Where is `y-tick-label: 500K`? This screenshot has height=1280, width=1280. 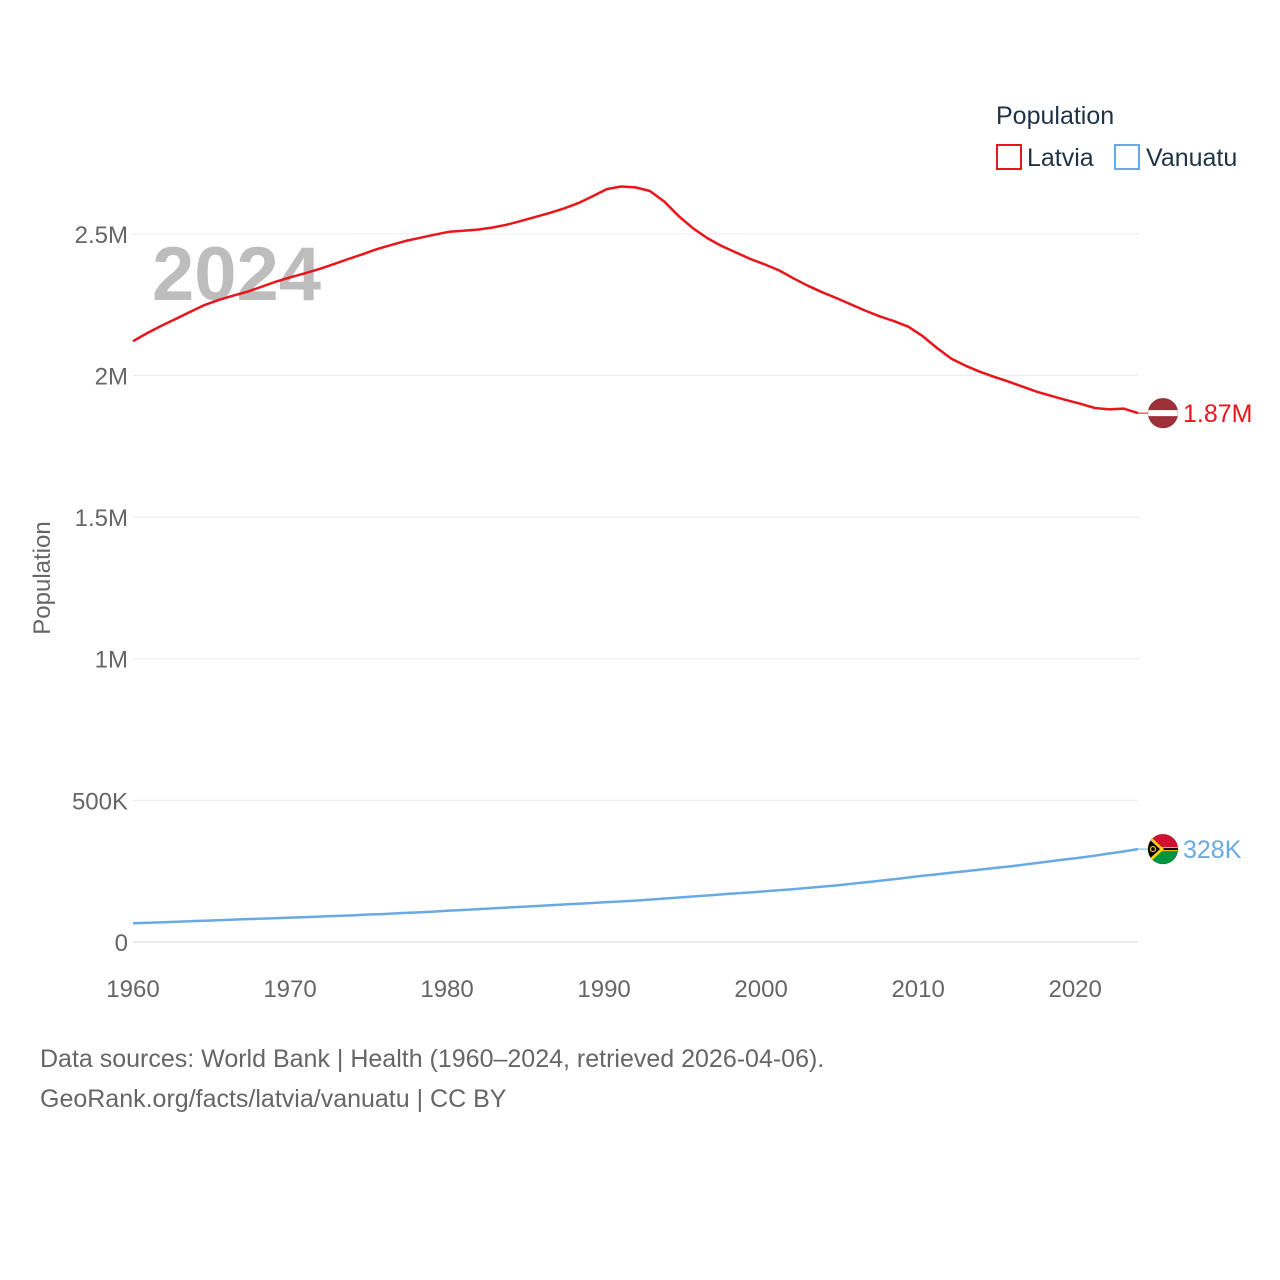 y-tick-label: 500K is located at coordinates (100, 801).